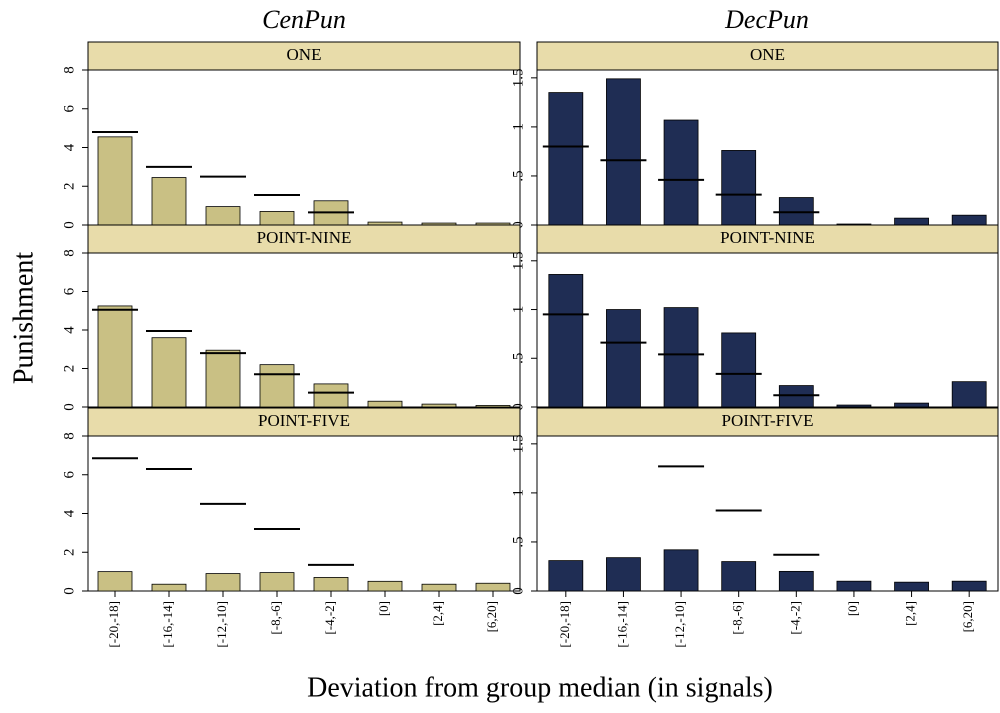  I want to click on column-title: CenPun, so click(304, 19).